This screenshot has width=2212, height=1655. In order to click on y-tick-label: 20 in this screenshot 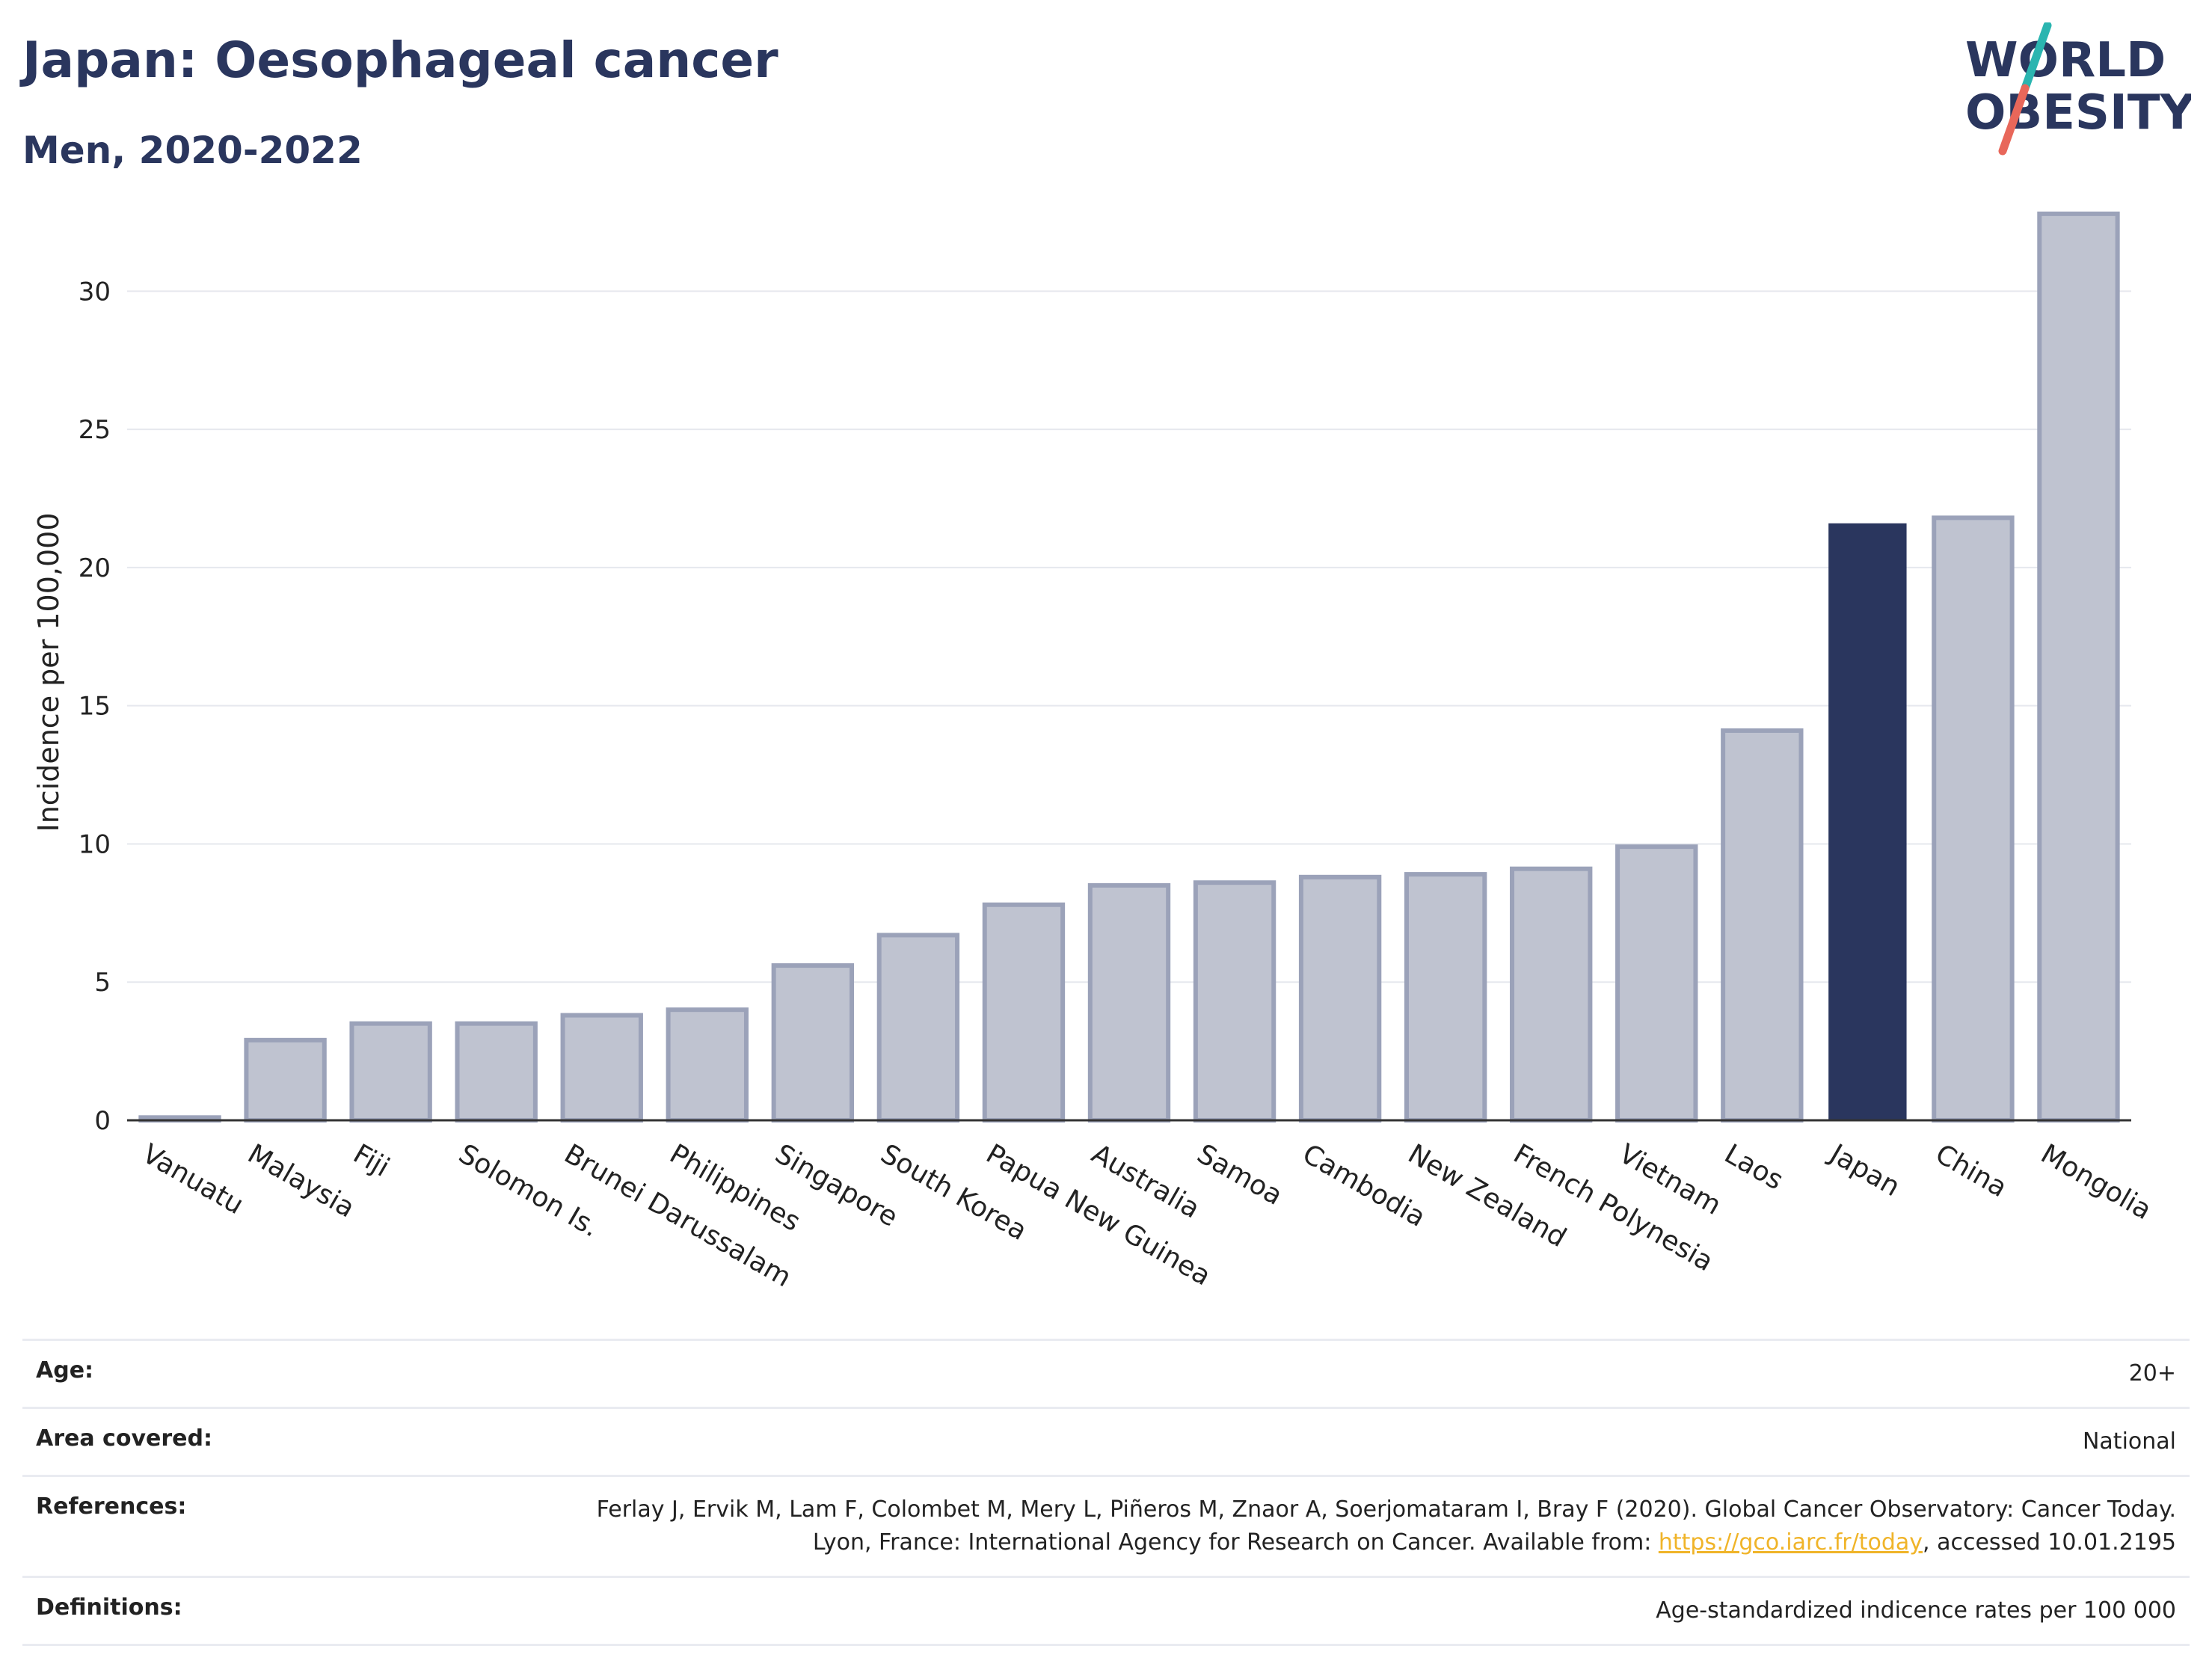, I will do `click(95, 568)`.